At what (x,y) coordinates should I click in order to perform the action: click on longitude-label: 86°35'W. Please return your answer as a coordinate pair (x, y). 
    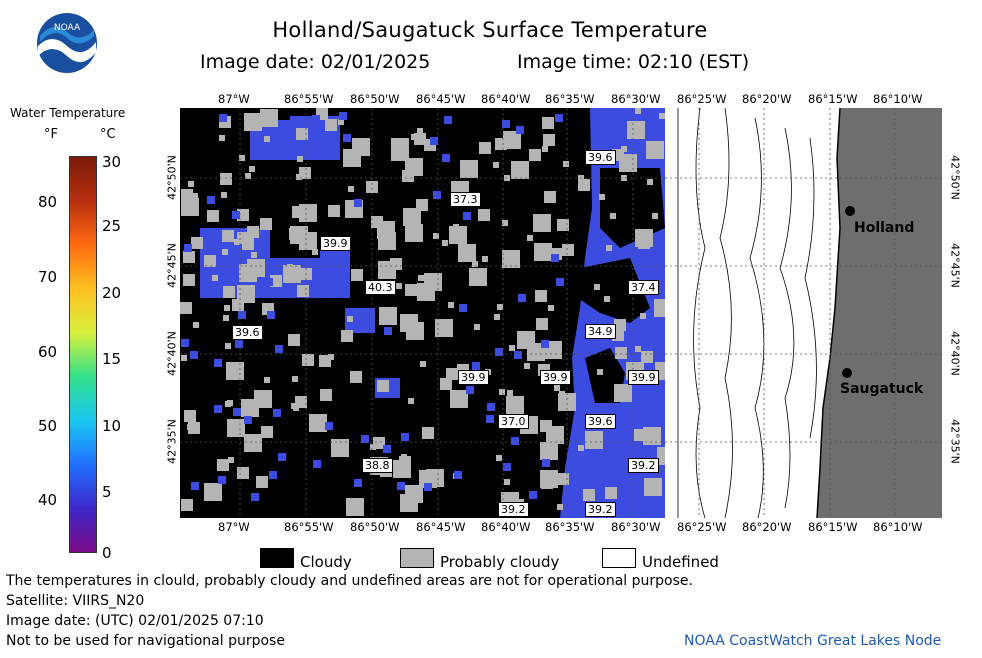
    Looking at the image, I should click on (570, 99).